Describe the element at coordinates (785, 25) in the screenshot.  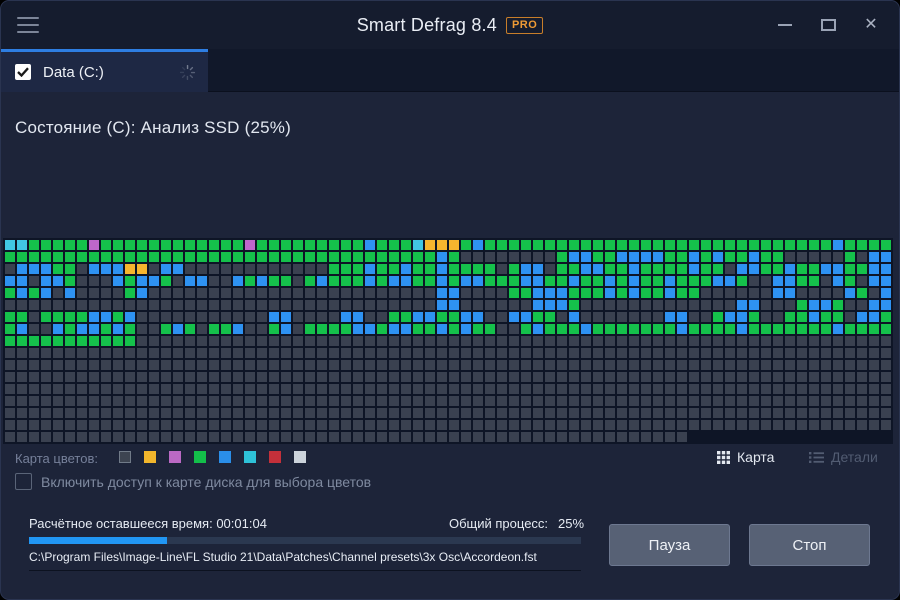
I see `minimize-icon` at that location.